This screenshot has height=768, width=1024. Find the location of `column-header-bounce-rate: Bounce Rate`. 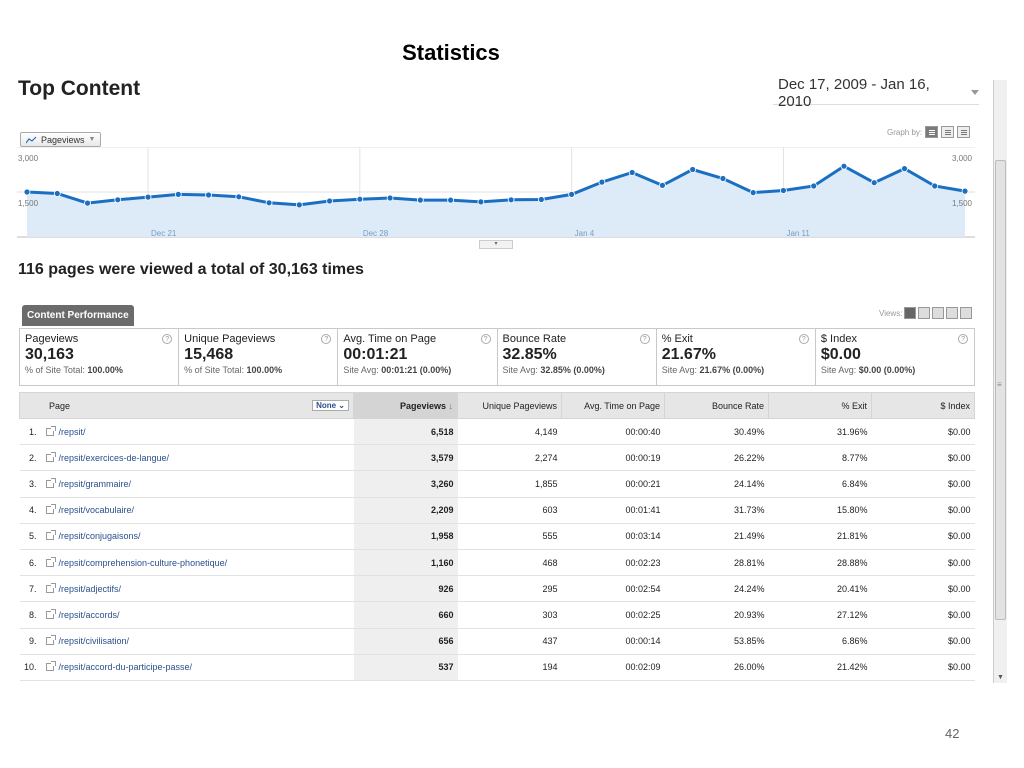

column-header-bounce-rate: Bounce Rate is located at coordinates (716, 405).